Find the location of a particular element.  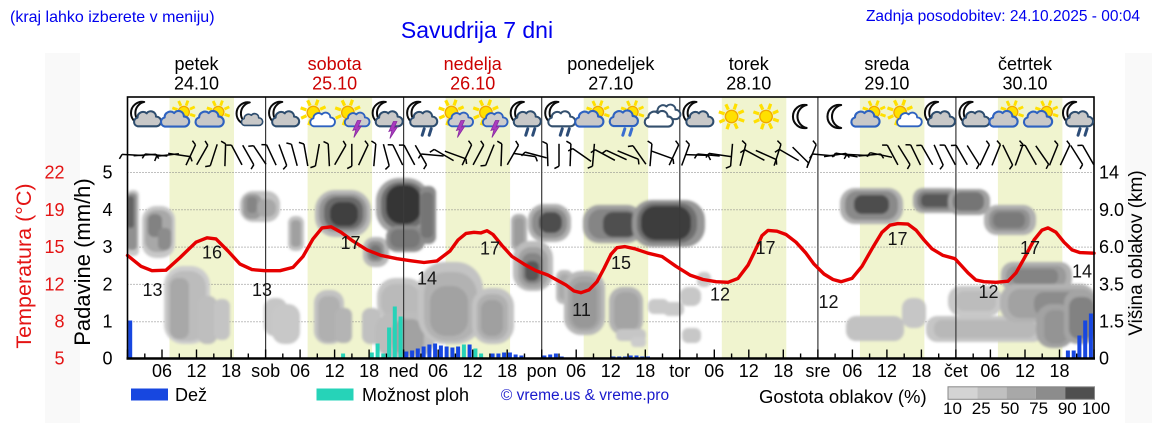

svg-text: 100 is located at coordinates (1096, 408).